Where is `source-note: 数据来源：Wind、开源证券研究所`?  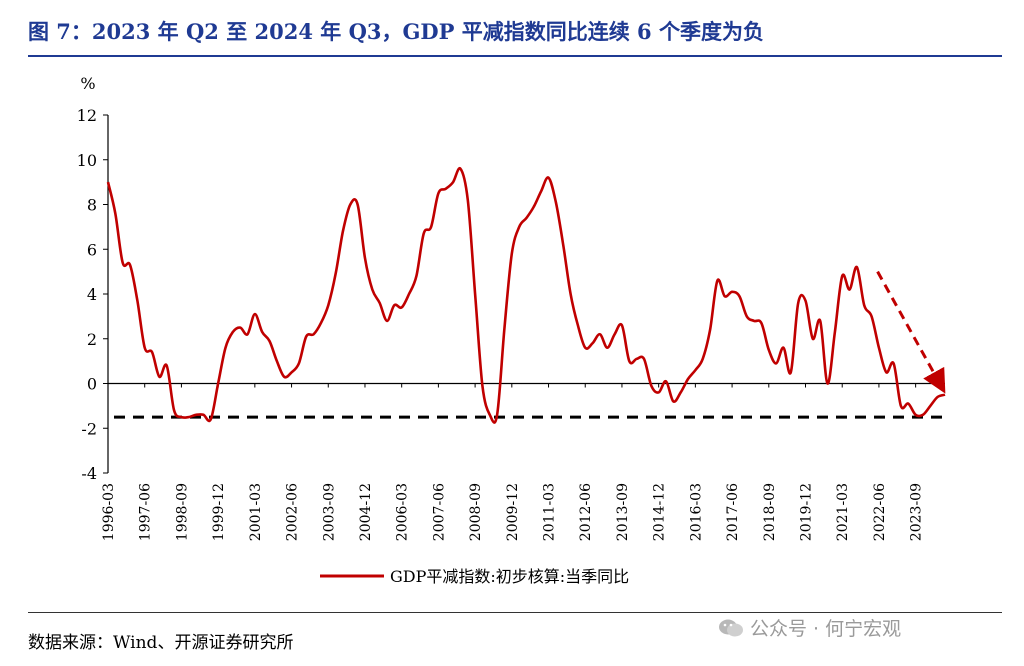
source-note: 数据来源：Wind、开源证券研究所 is located at coordinates (161, 643).